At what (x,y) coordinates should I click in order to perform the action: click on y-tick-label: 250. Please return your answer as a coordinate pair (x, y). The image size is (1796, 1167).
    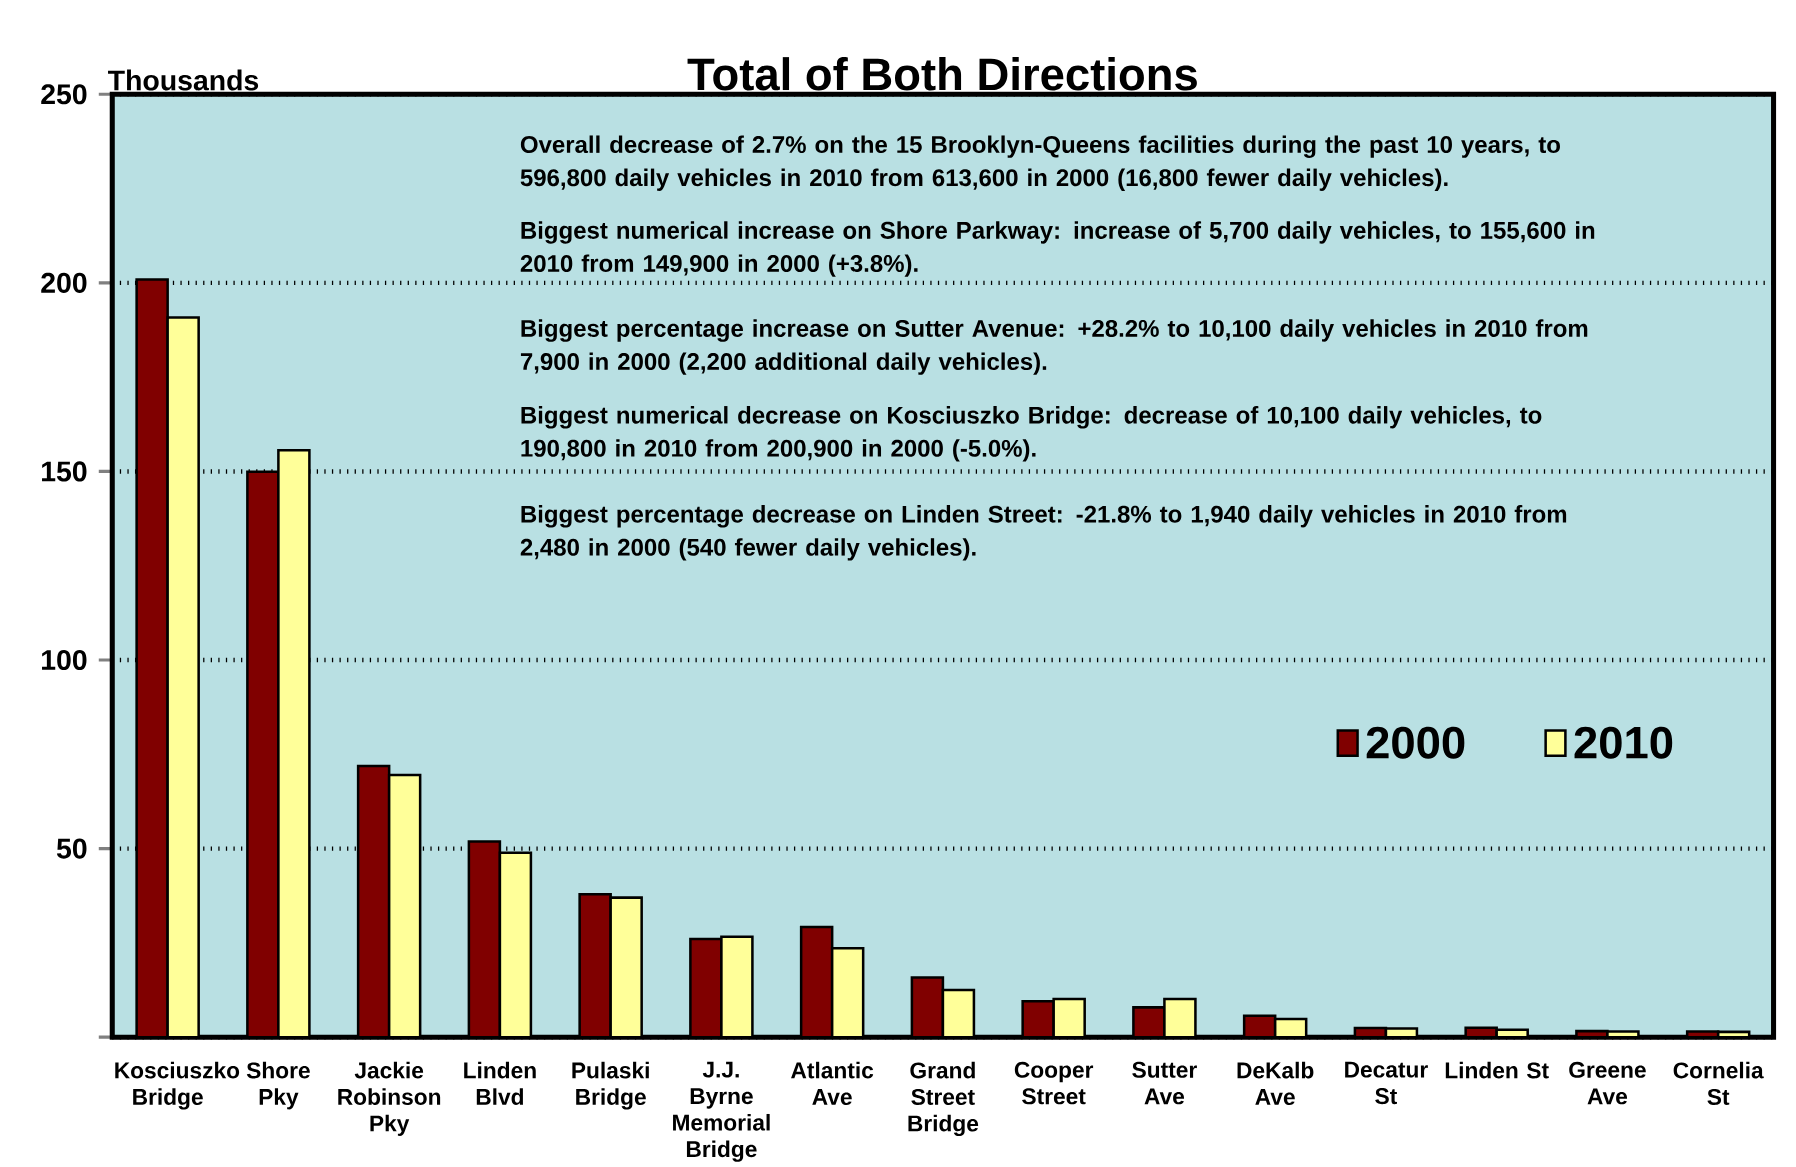
    Looking at the image, I should click on (64, 94).